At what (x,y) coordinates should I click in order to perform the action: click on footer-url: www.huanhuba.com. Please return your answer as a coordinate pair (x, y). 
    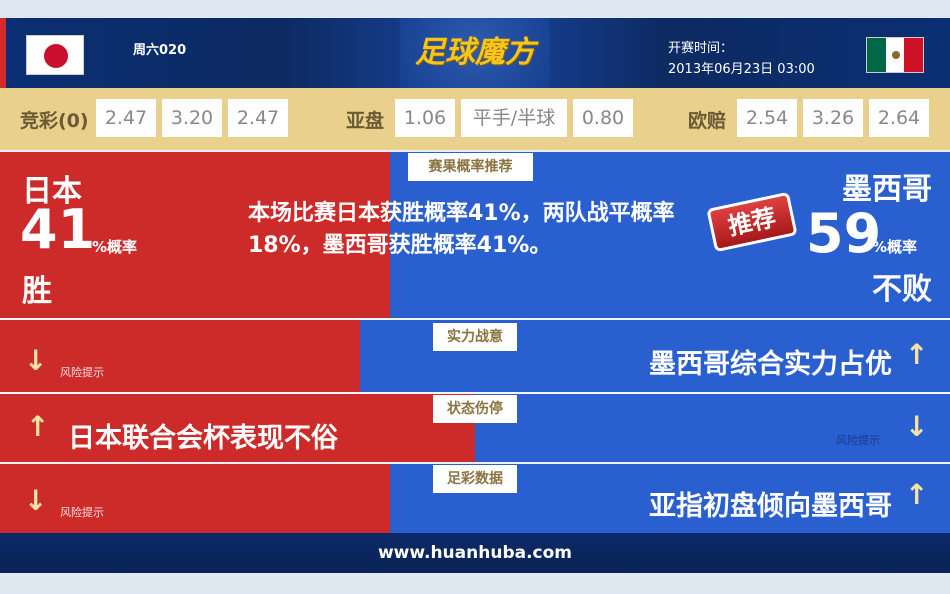
    Looking at the image, I should click on (475, 553).